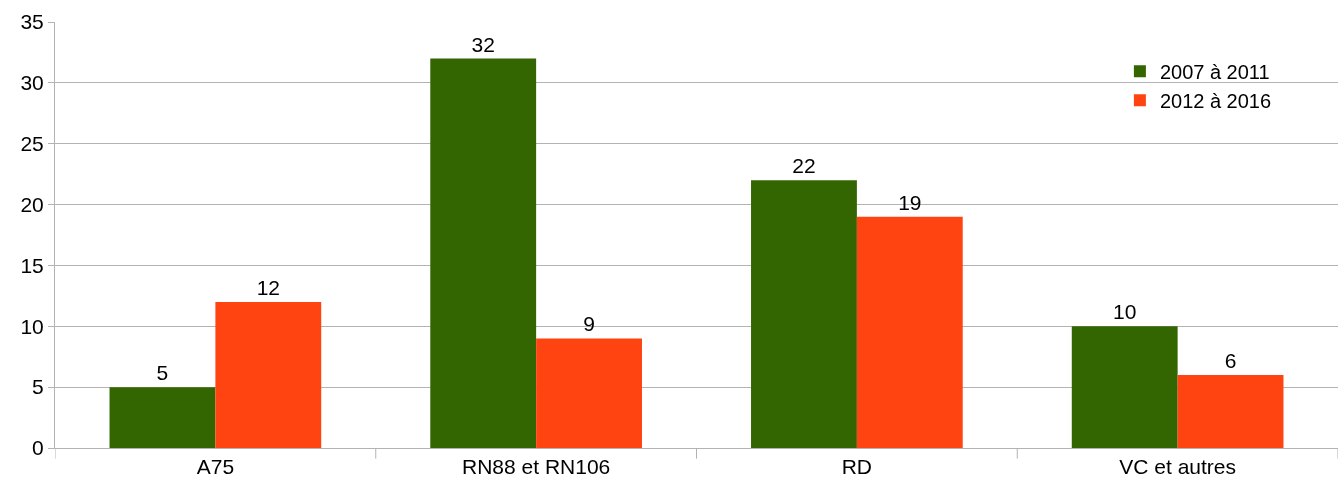  I want to click on x-tick-label: RN88 et RN106, so click(536, 467).